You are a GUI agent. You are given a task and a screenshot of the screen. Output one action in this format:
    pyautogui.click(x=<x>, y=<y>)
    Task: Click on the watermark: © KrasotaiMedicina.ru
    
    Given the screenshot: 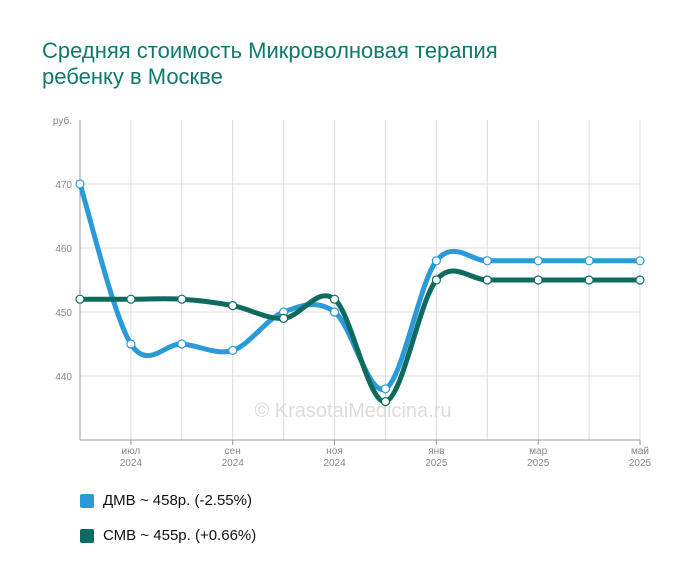 What is the action you would take?
    pyautogui.click(x=352, y=411)
    